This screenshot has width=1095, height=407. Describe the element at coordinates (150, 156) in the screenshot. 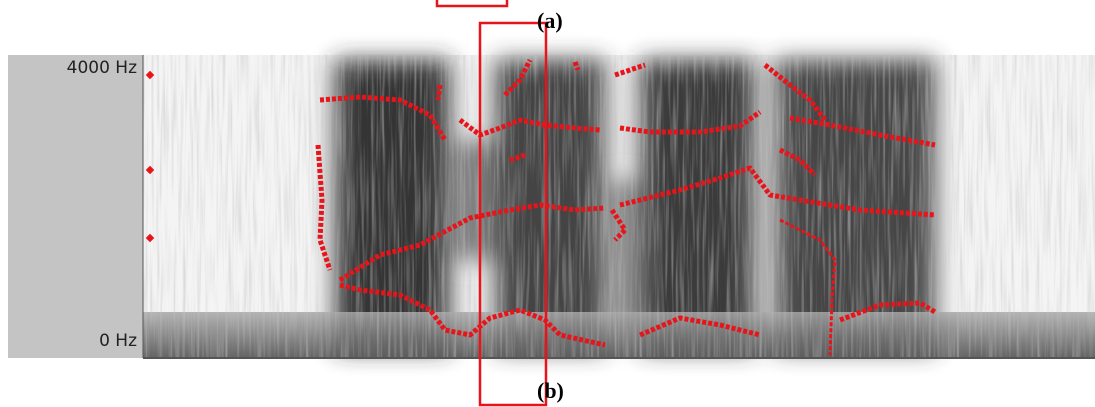

I see `axis-markers` at that location.